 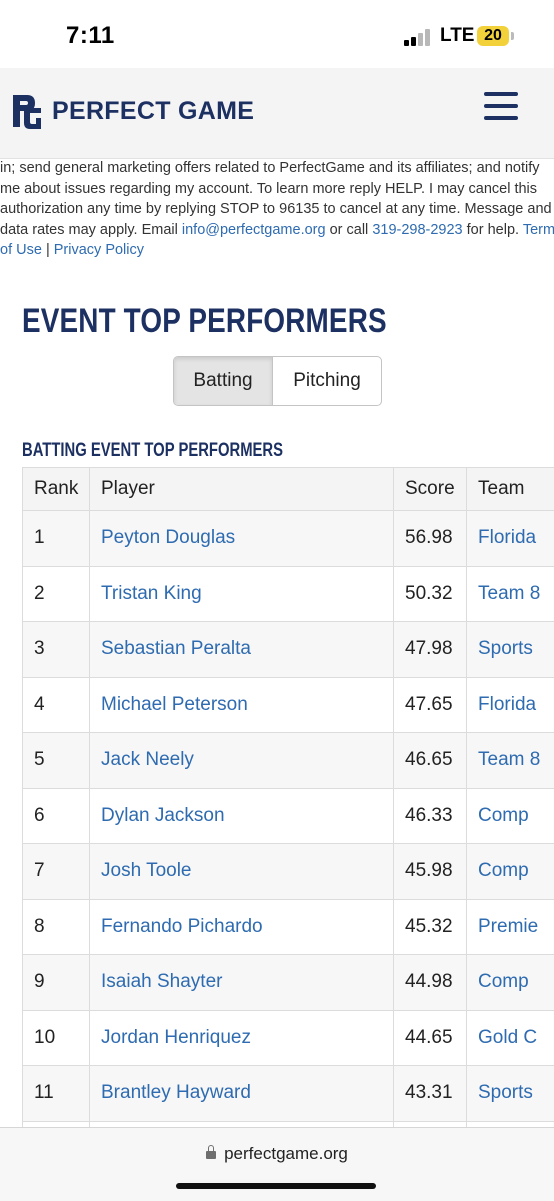 I want to click on section-subtitle: BATTING EVENT TOP PERFORMERS, so click(x=152, y=451).